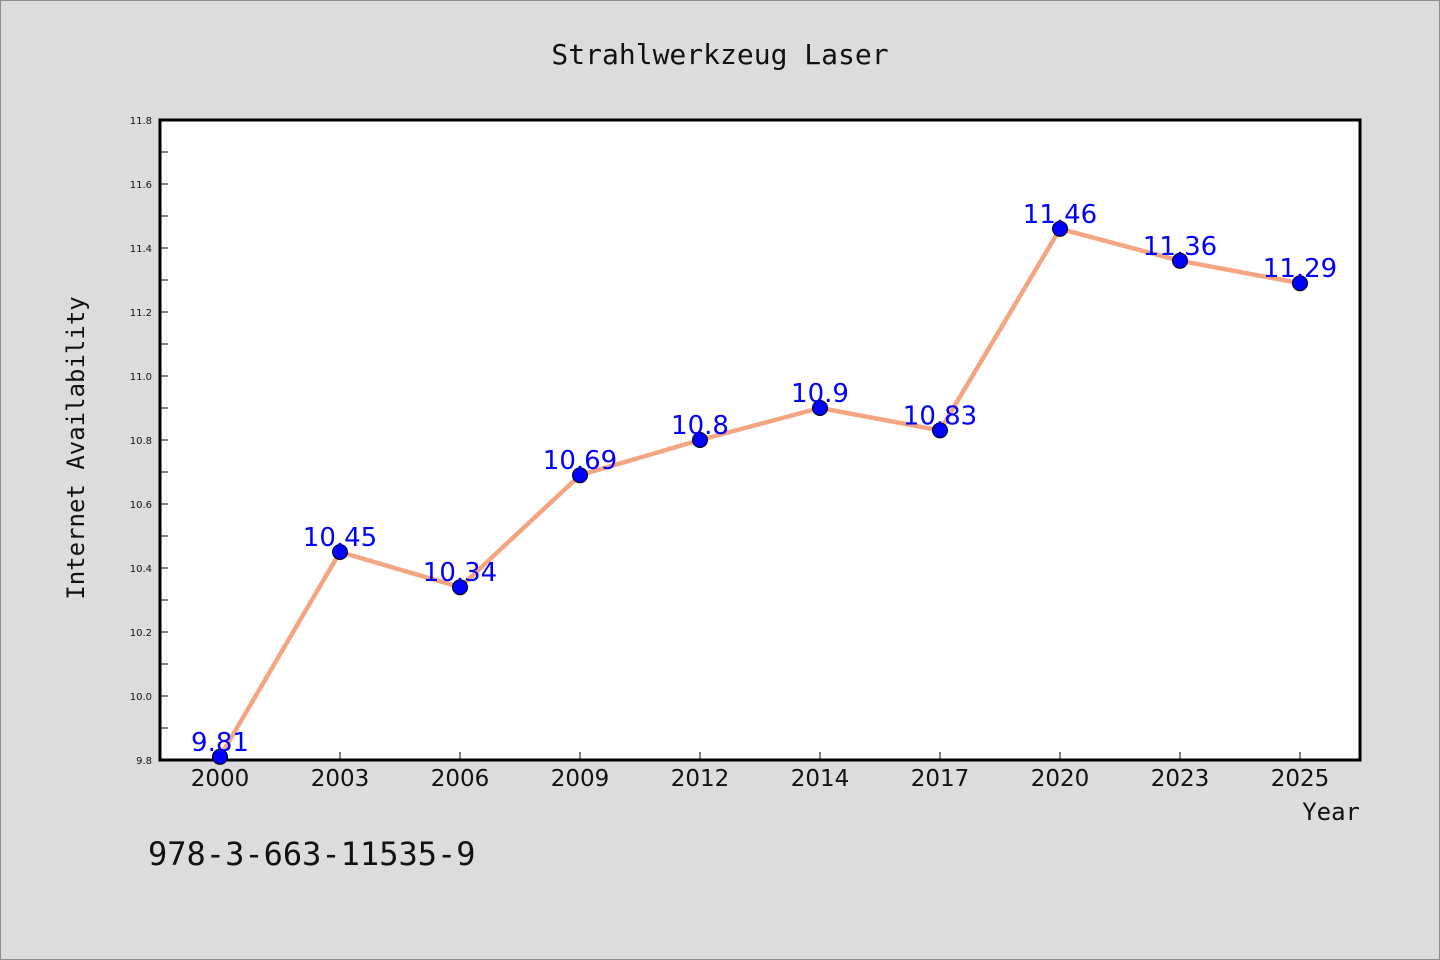 The image size is (1440, 960). Describe the element at coordinates (1300, 283) in the screenshot. I see `data-point-2025` at that location.